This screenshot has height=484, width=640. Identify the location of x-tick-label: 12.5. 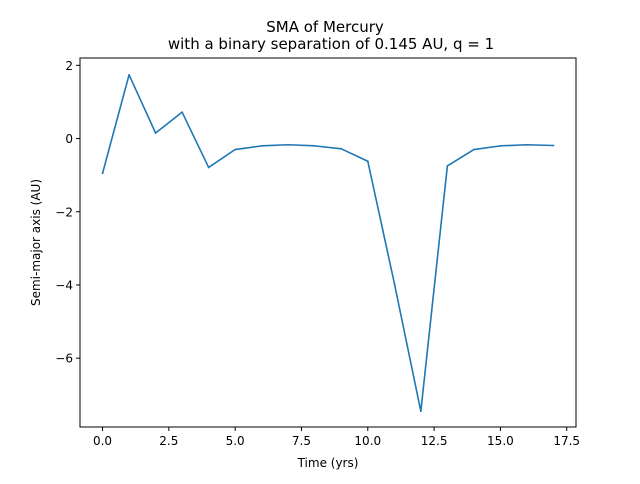
(434, 441).